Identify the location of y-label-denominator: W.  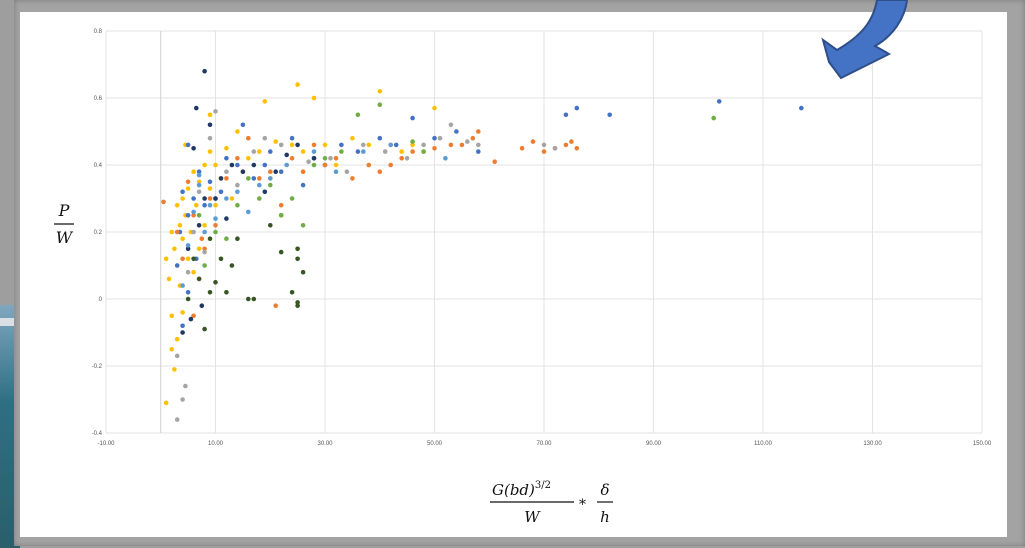
(65, 237).